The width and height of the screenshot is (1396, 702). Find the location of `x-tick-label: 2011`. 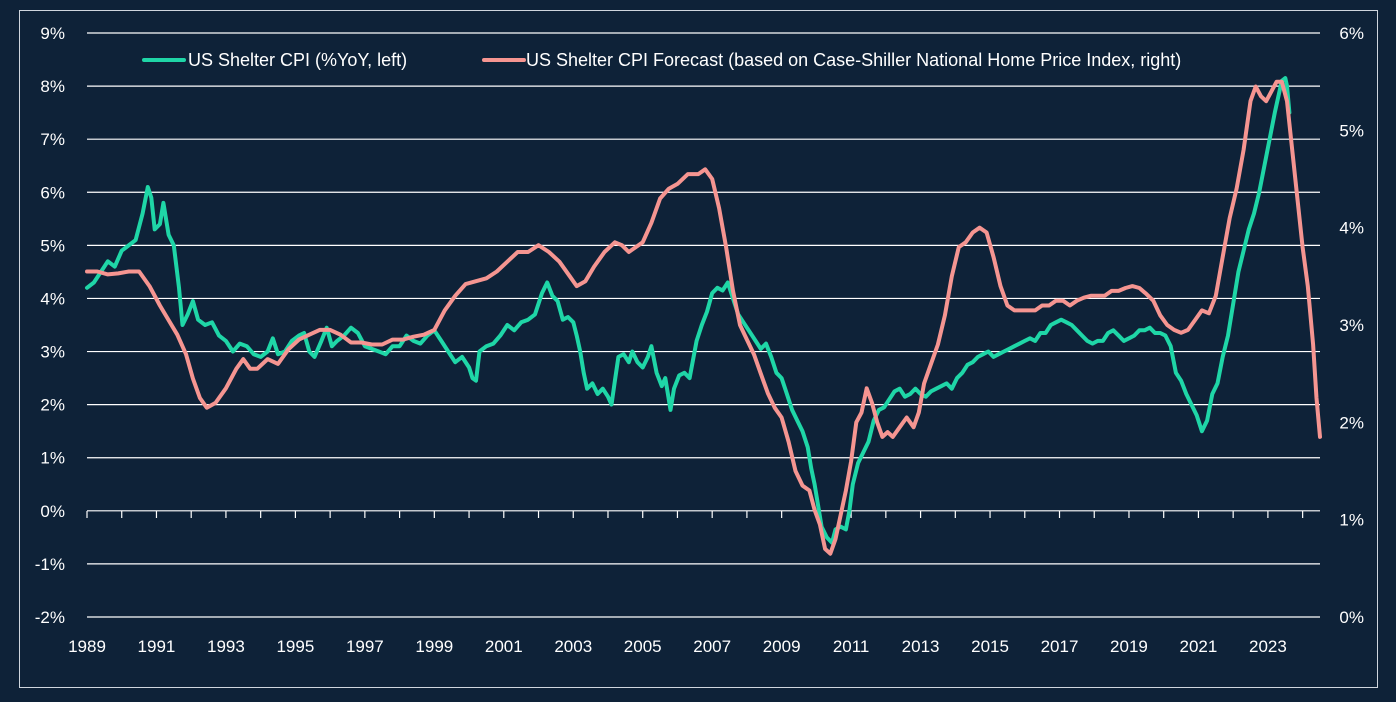

x-tick-label: 2011 is located at coordinates (851, 646).